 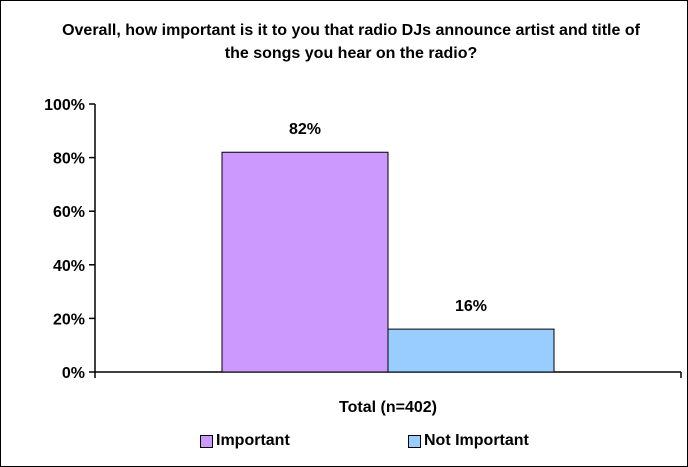 I want to click on y-tick-label: 20%, so click(x=69, y=319).